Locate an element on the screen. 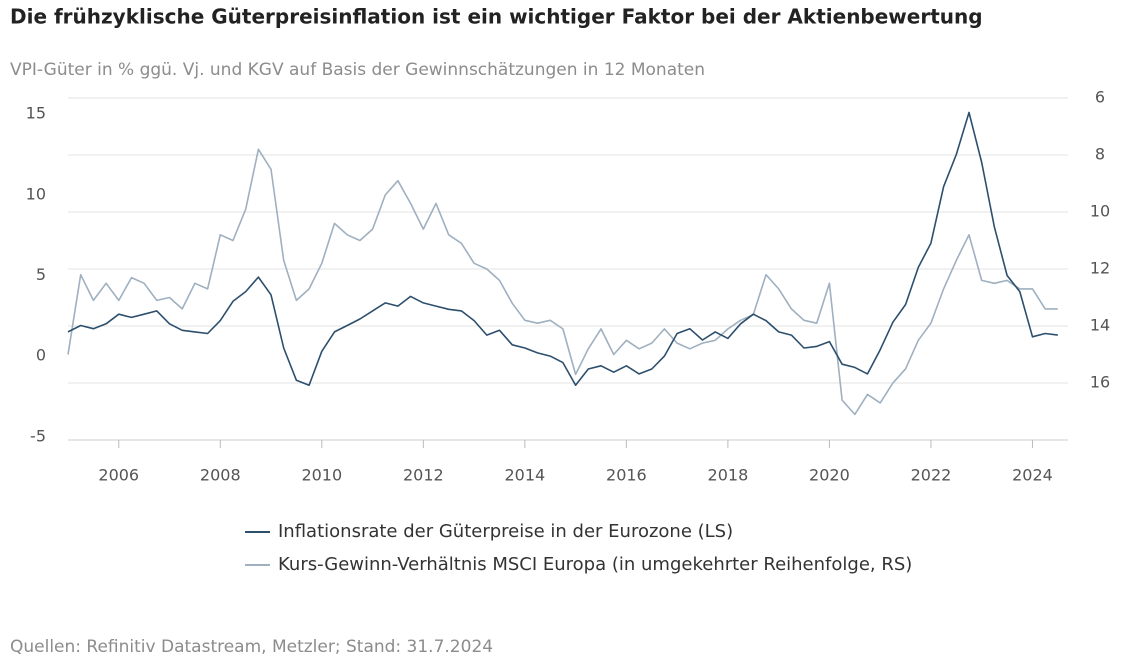 The height and width of the screenshot is (665, 1123). y-tick-label: 5 is located at coordinates (41, 274).